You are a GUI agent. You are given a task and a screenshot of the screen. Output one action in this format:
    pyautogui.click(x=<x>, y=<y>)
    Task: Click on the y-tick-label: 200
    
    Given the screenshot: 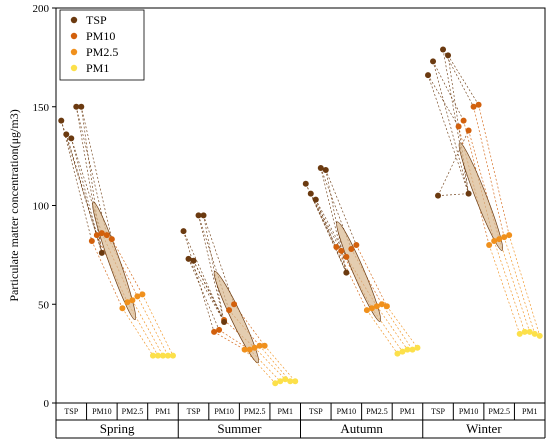 What is the action you would take?
    pyautogui.click(x=41, y=9)
    